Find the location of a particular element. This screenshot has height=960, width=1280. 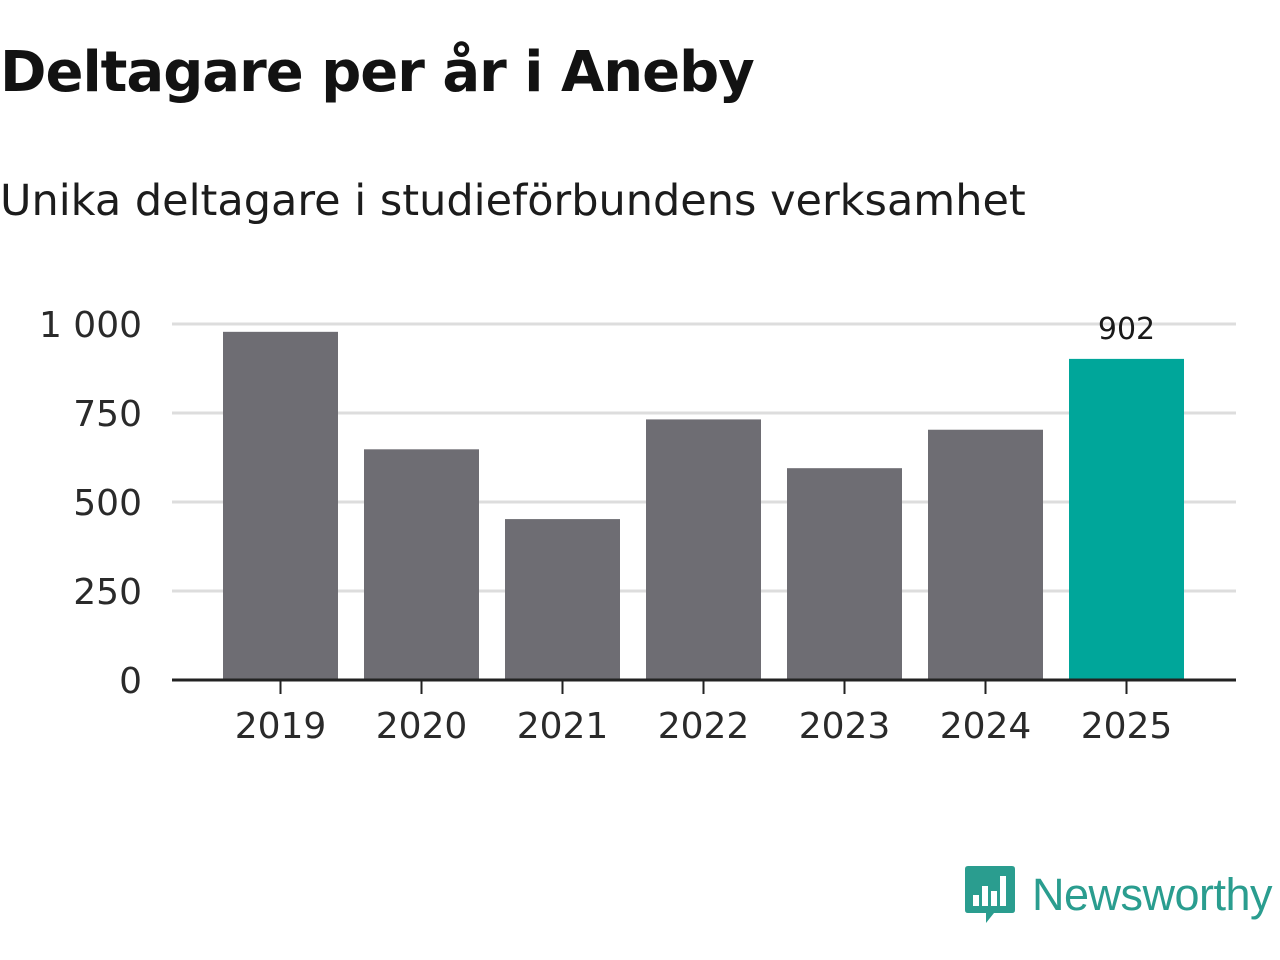

data-label: 902 is located at coordinates (1126, 329).